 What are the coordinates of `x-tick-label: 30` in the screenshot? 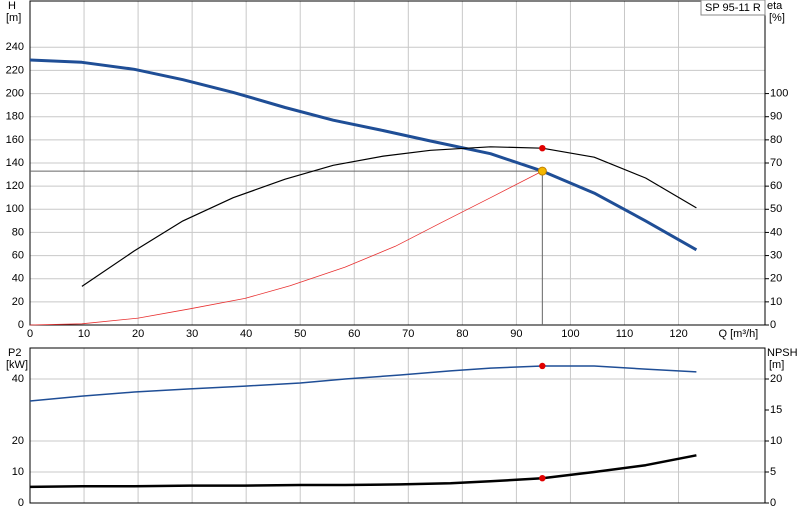 It's located at (192, 334).